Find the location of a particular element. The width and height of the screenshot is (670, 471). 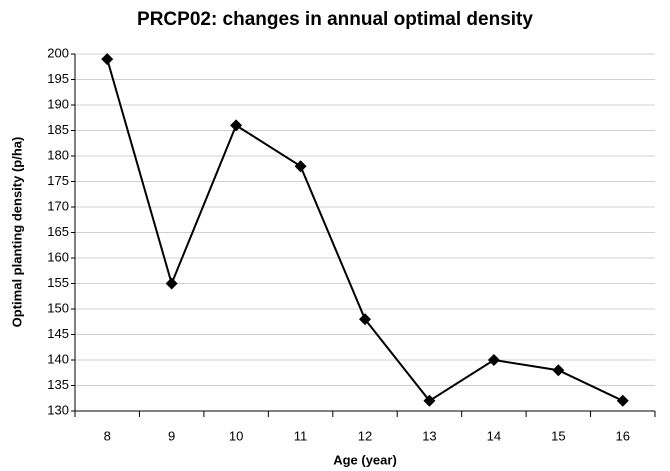

x-tick-label: 14 is located at coordinates (494, 435).